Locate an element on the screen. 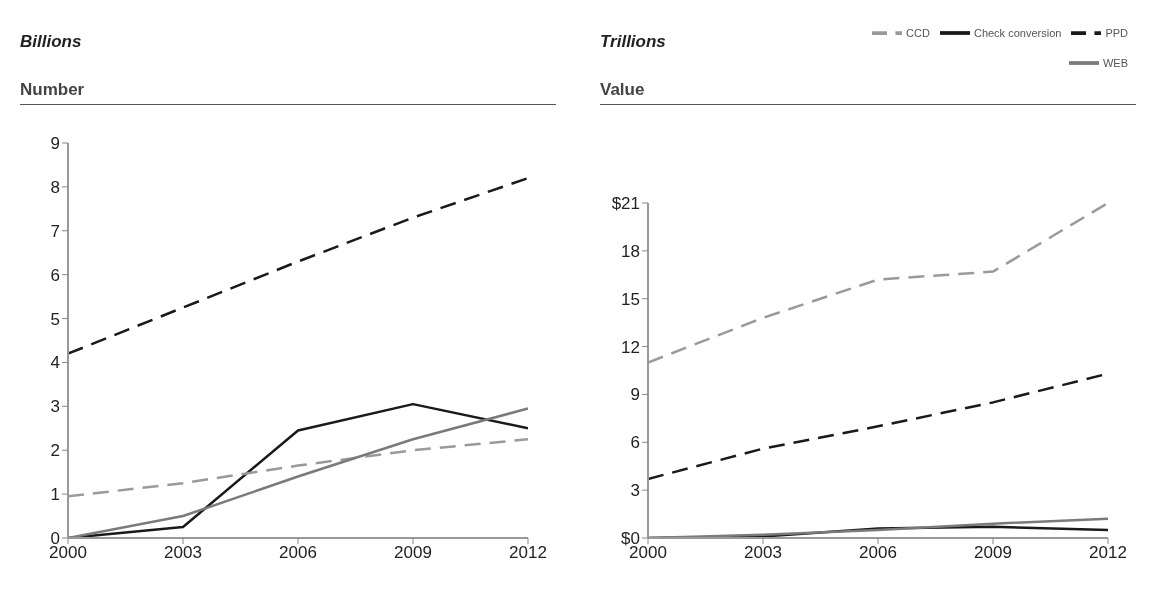 The image size is (1159, 595). line-series is located at coordinates (298, 265).